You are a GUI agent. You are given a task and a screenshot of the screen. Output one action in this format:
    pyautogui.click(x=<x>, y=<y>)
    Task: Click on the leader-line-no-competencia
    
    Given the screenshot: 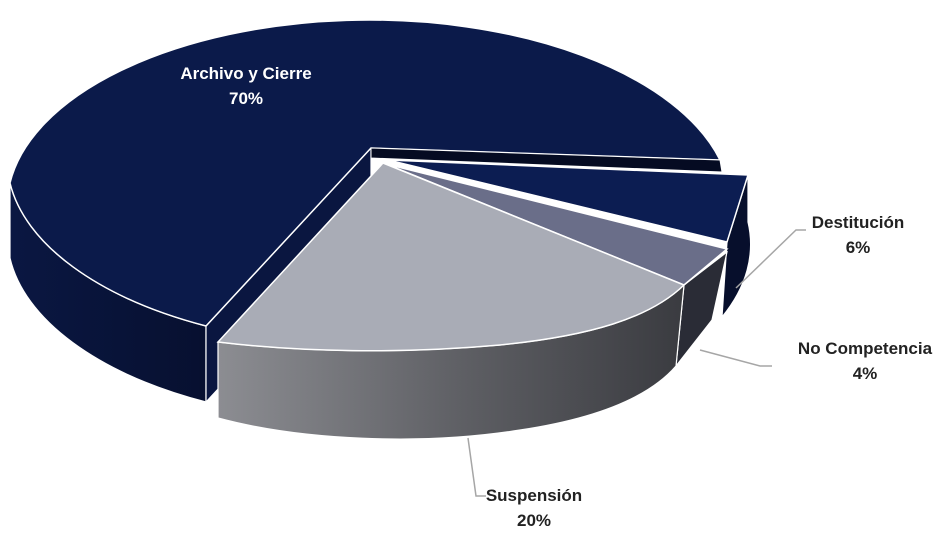 What is the action you would take?
    pyautogui.click(x=735, y=358)
    